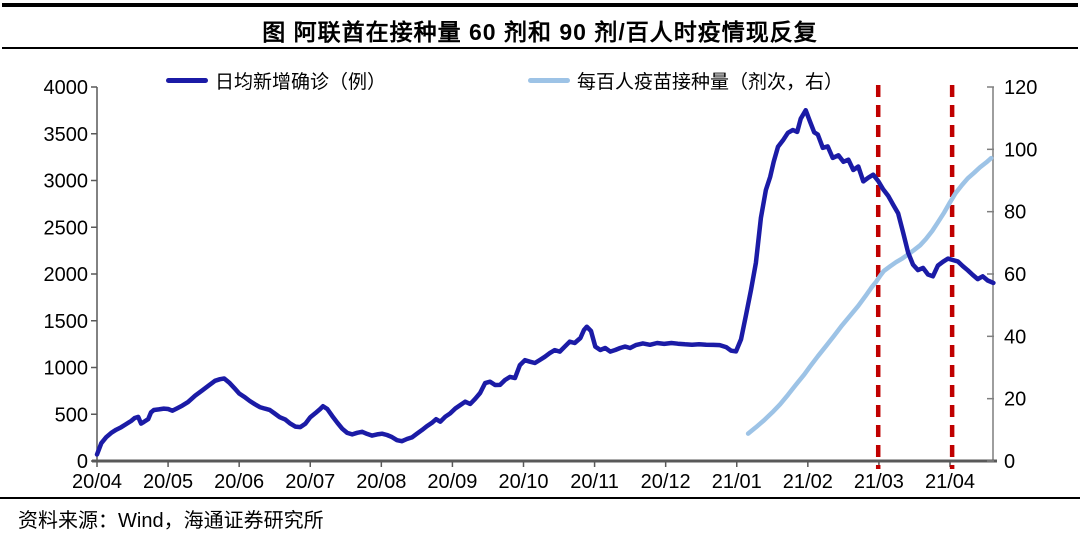  What do you see at coordinates (82, 462) in the screenshot?
I see `y-left-tick-label: 0` at bounding box center [82, 462].